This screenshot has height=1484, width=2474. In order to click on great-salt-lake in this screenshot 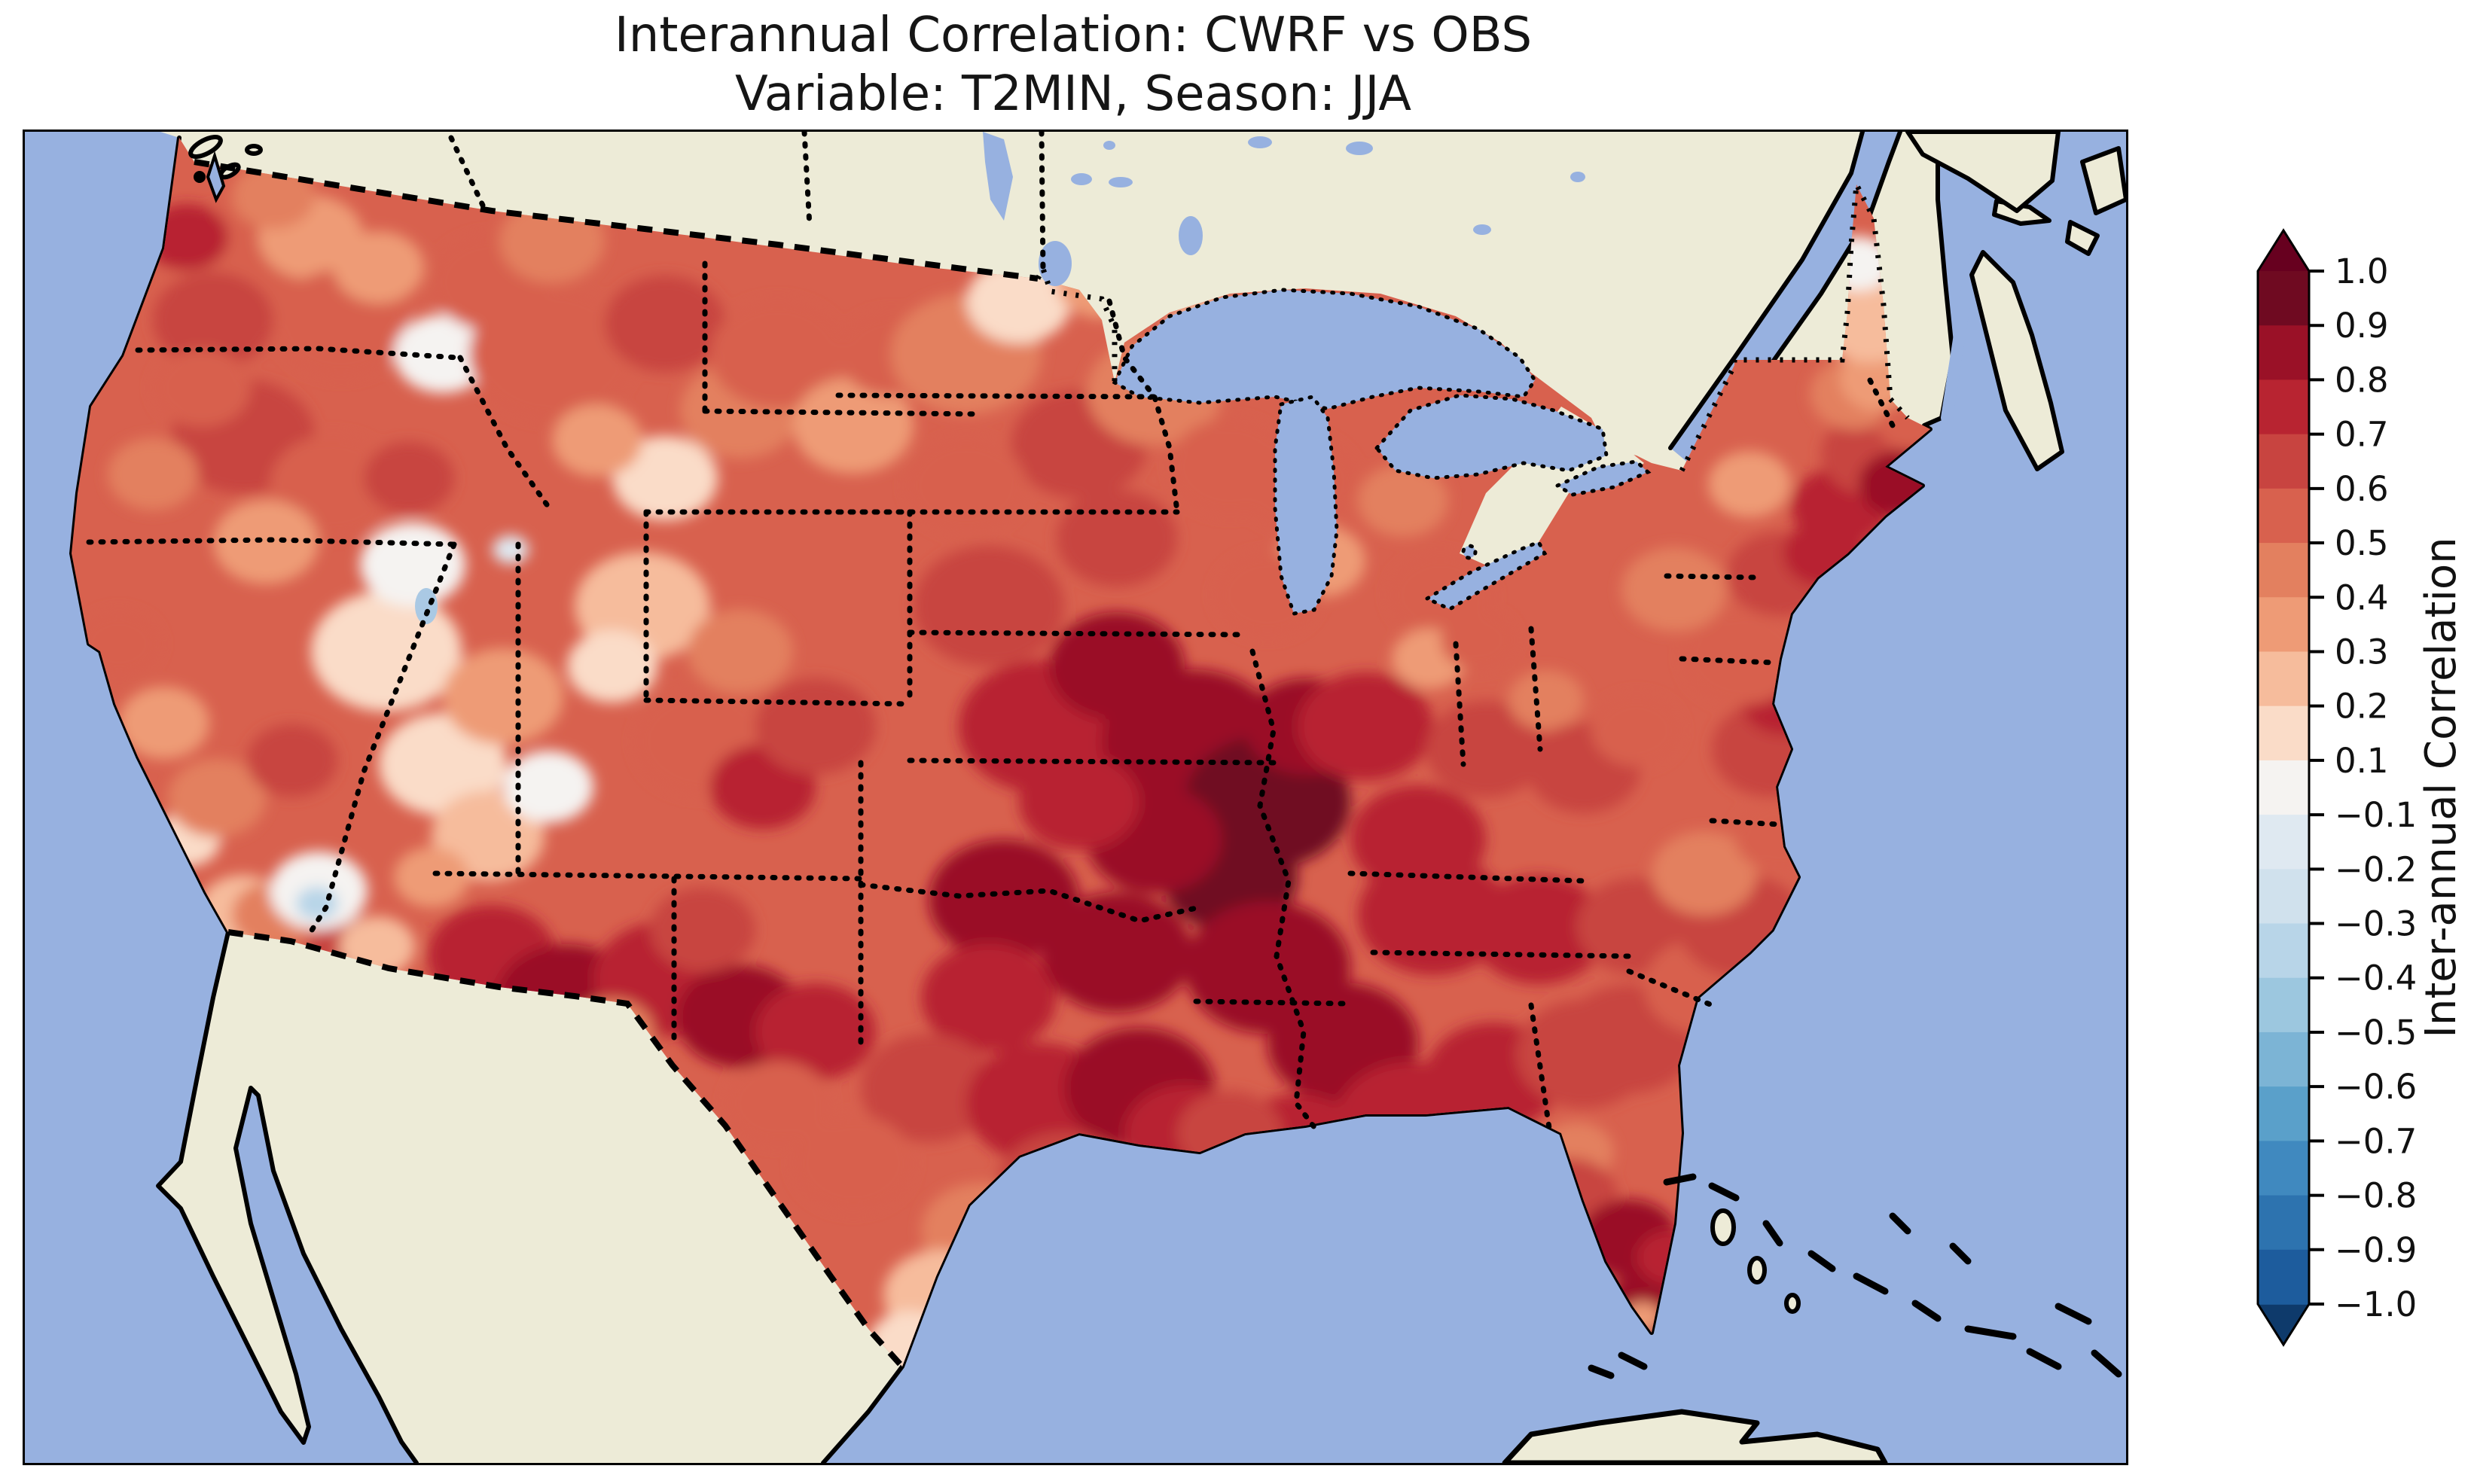, I will do `click(426, 606)`.